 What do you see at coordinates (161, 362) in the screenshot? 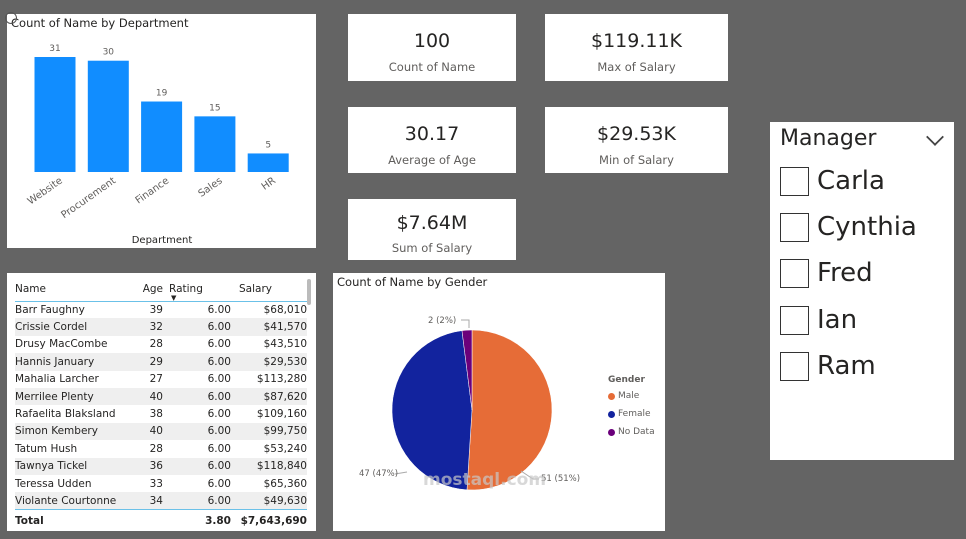
I see `table-row: Hannis January 29 6.00 $29,530` at bounding box center [161, 362].